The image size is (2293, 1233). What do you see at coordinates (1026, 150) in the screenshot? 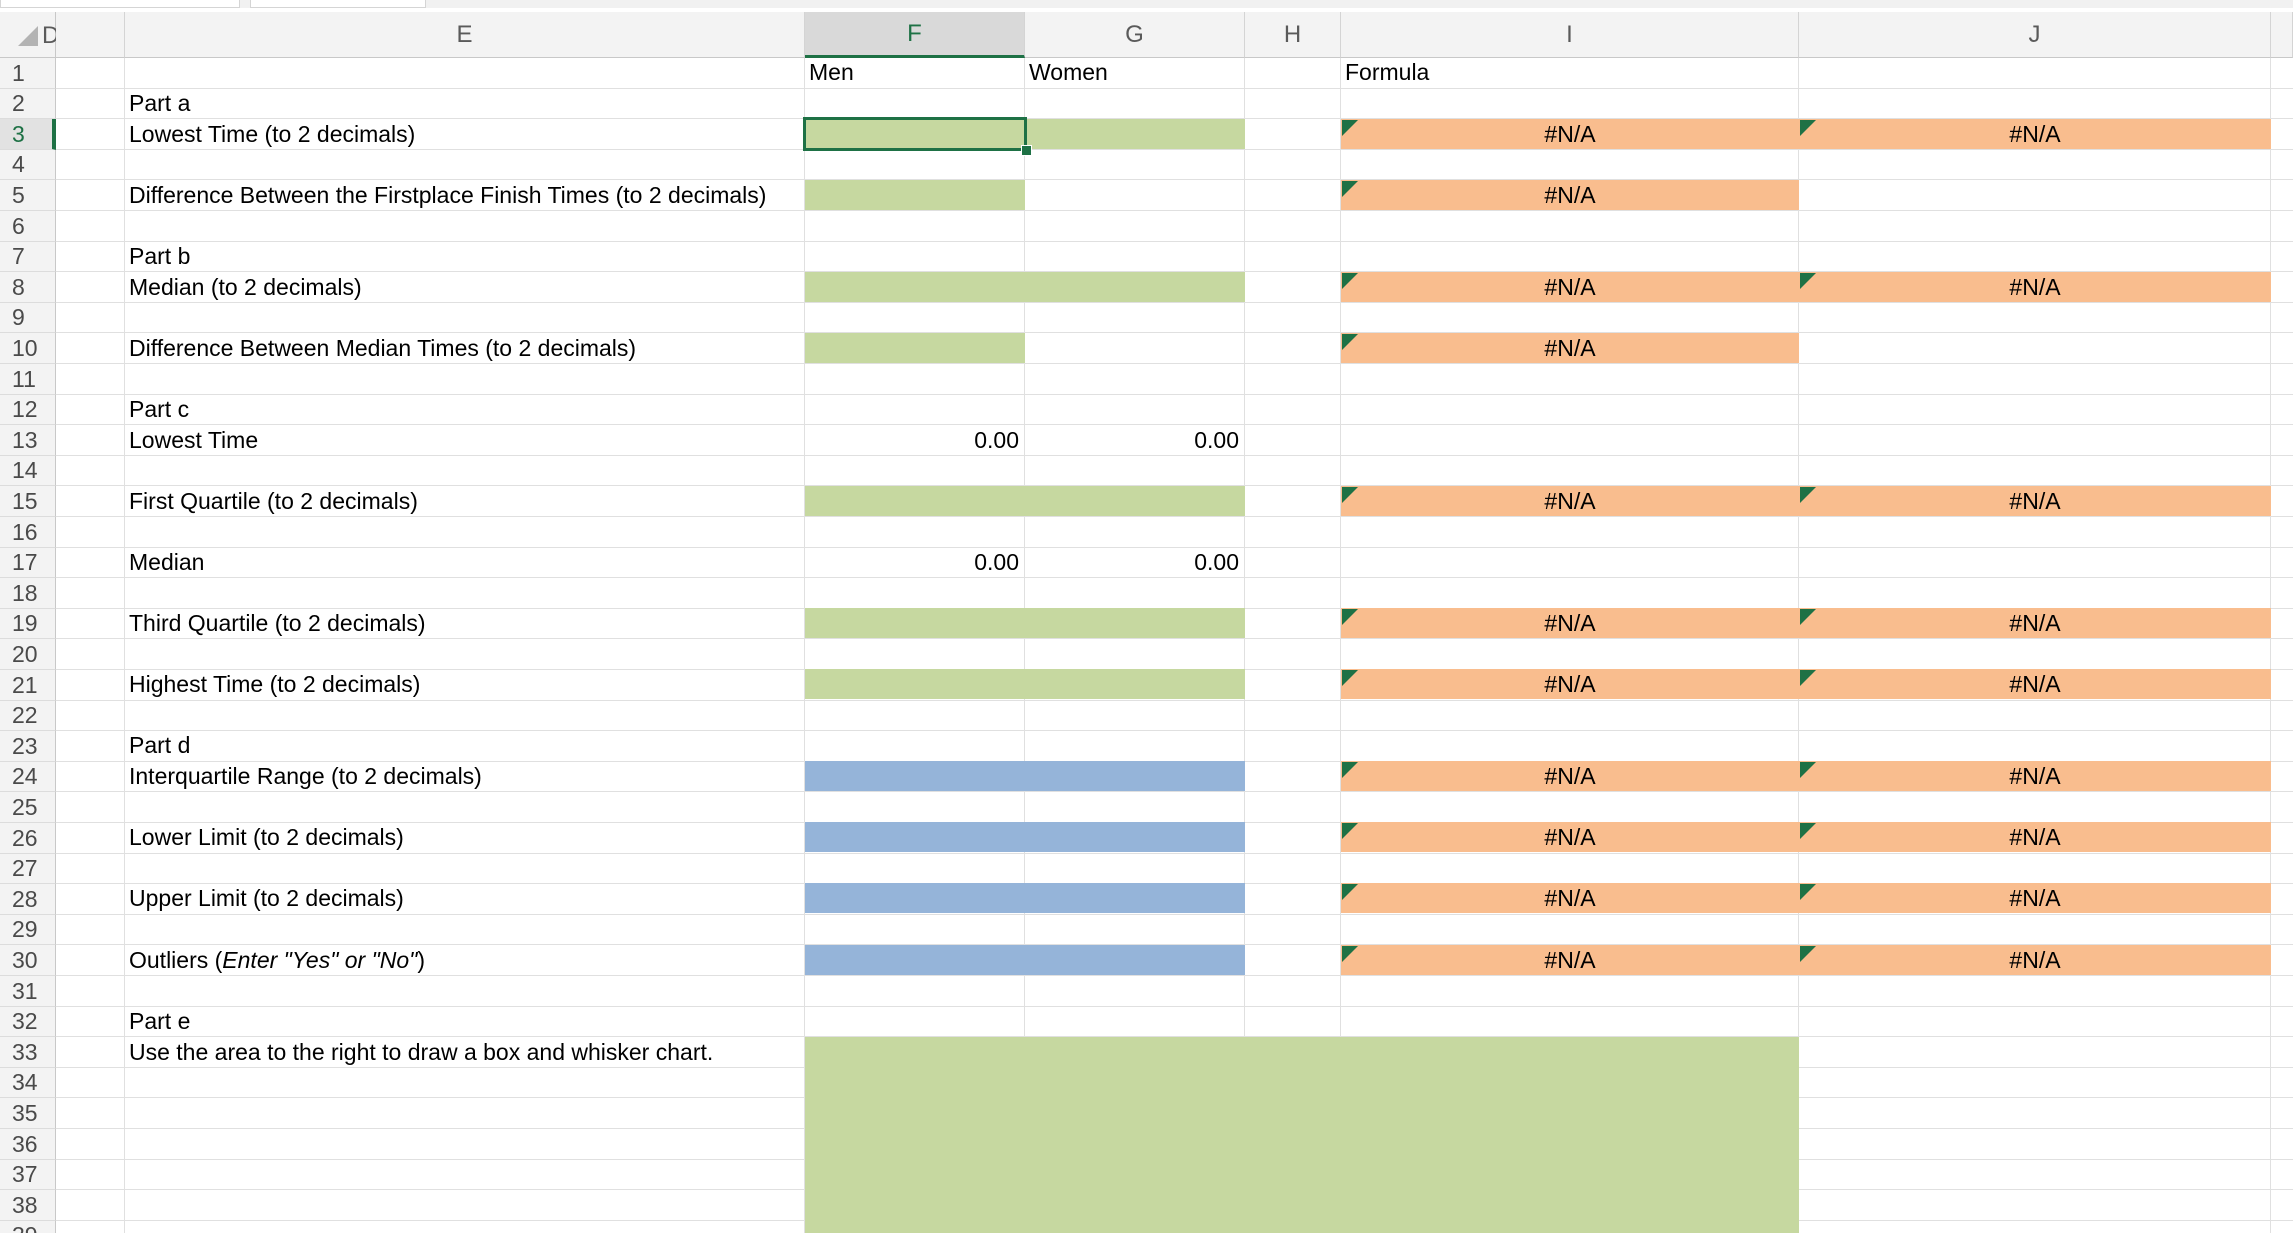
I see `fill-handle` at bounding box center [1026, 150].